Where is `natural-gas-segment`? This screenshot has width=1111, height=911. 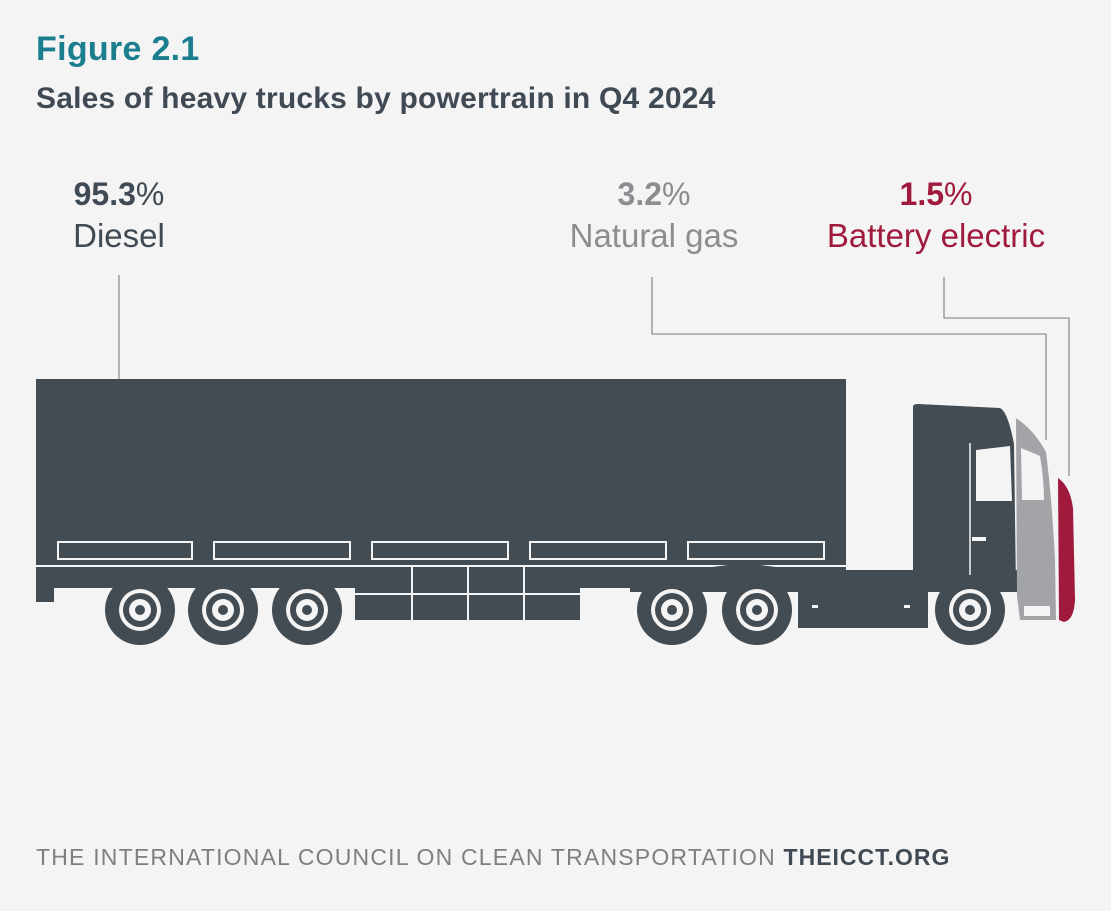
natural-gas-segment is located at coordinates (1036, 519).